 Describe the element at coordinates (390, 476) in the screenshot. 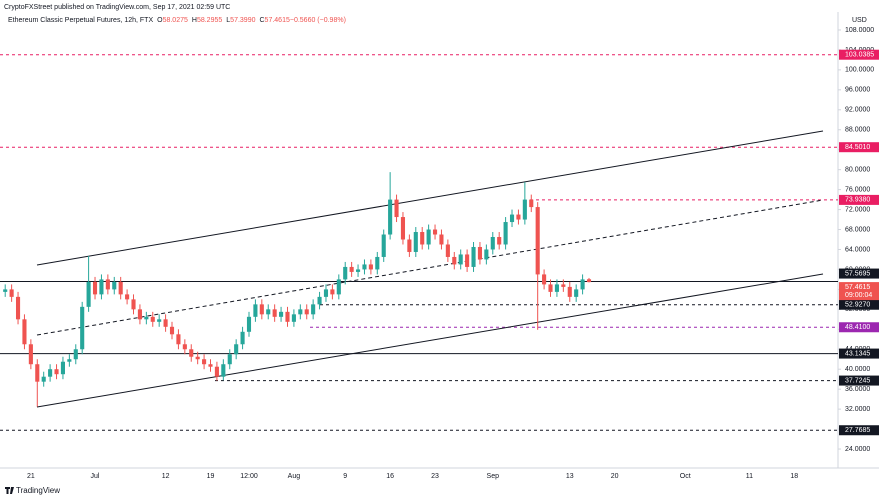

I see `x-tick-label: 16` at that location.